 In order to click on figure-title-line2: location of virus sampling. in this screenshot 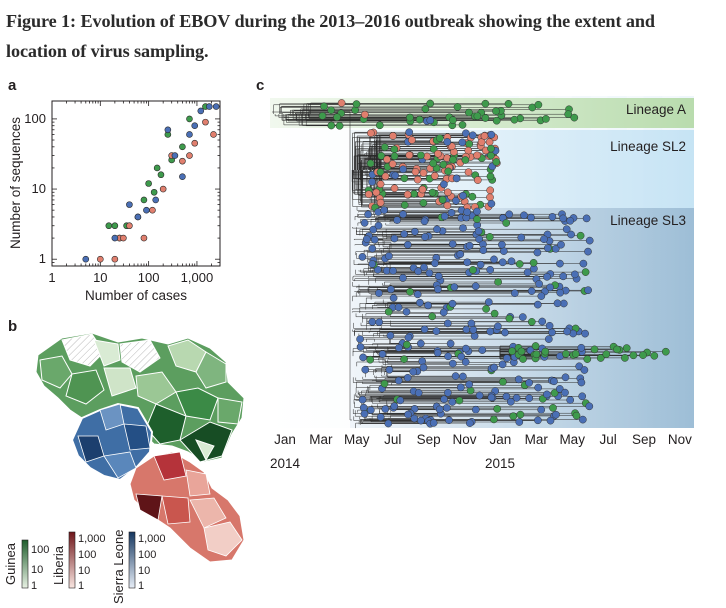, I will do `click(107, 51)`.